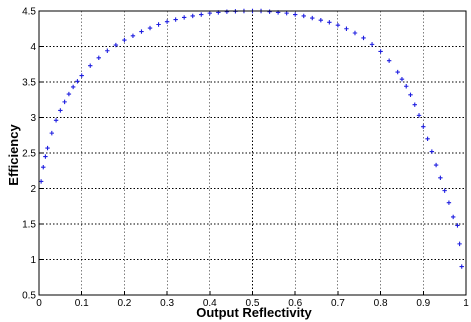 Image resolution: width=471 pixels, height=322 pixels. What do you see at coordinates (33, 189) in the screenshot?
I see `y-tick-label: 2` at bounding box center [33, 189].